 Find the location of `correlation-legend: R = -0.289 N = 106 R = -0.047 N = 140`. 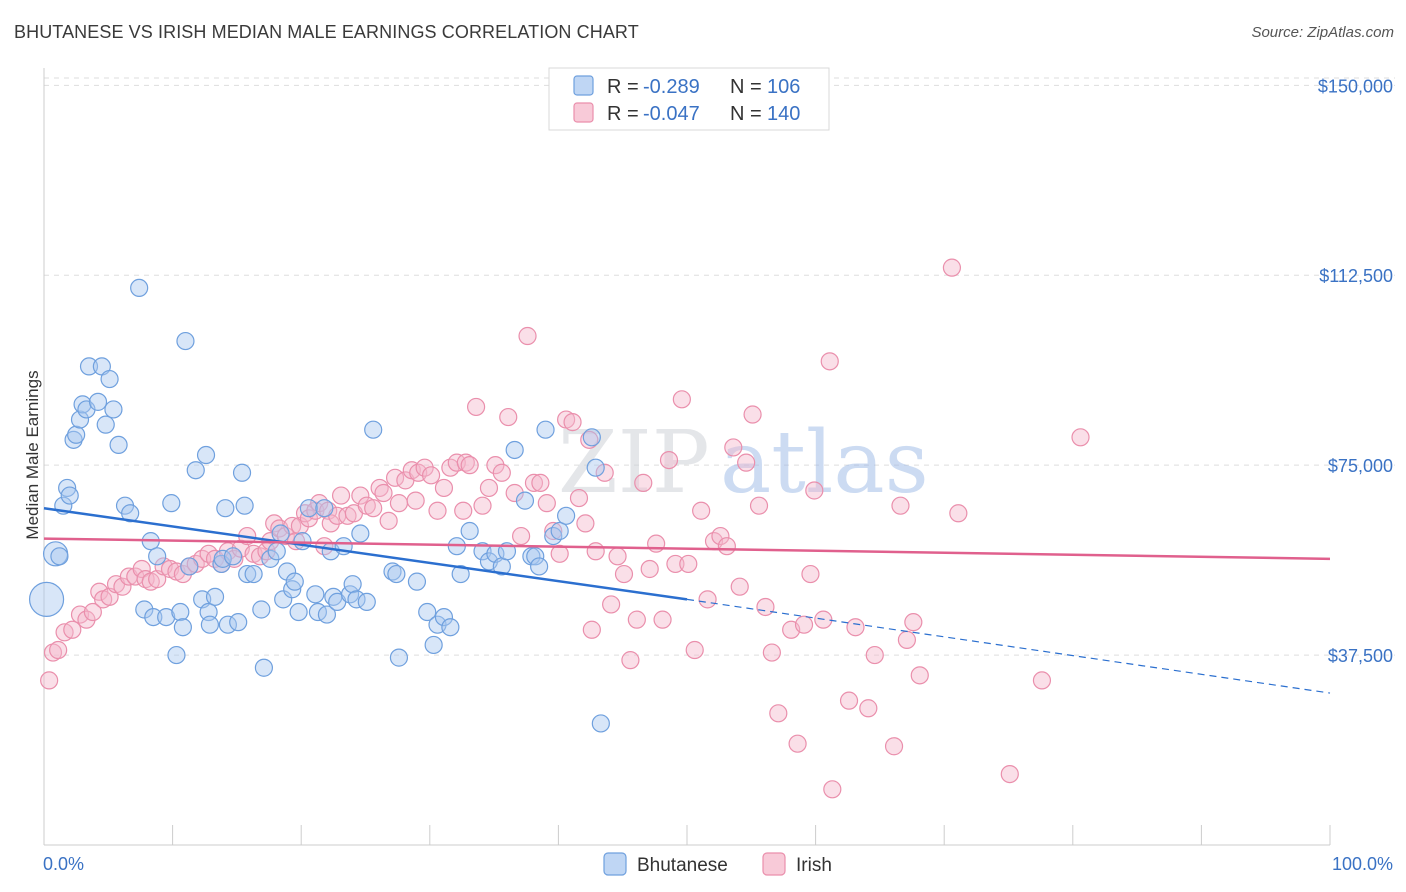

correlation-legend: R = -0.289 N = 106 R = -0.047 N = 140 is located at coordinates (689, 99).